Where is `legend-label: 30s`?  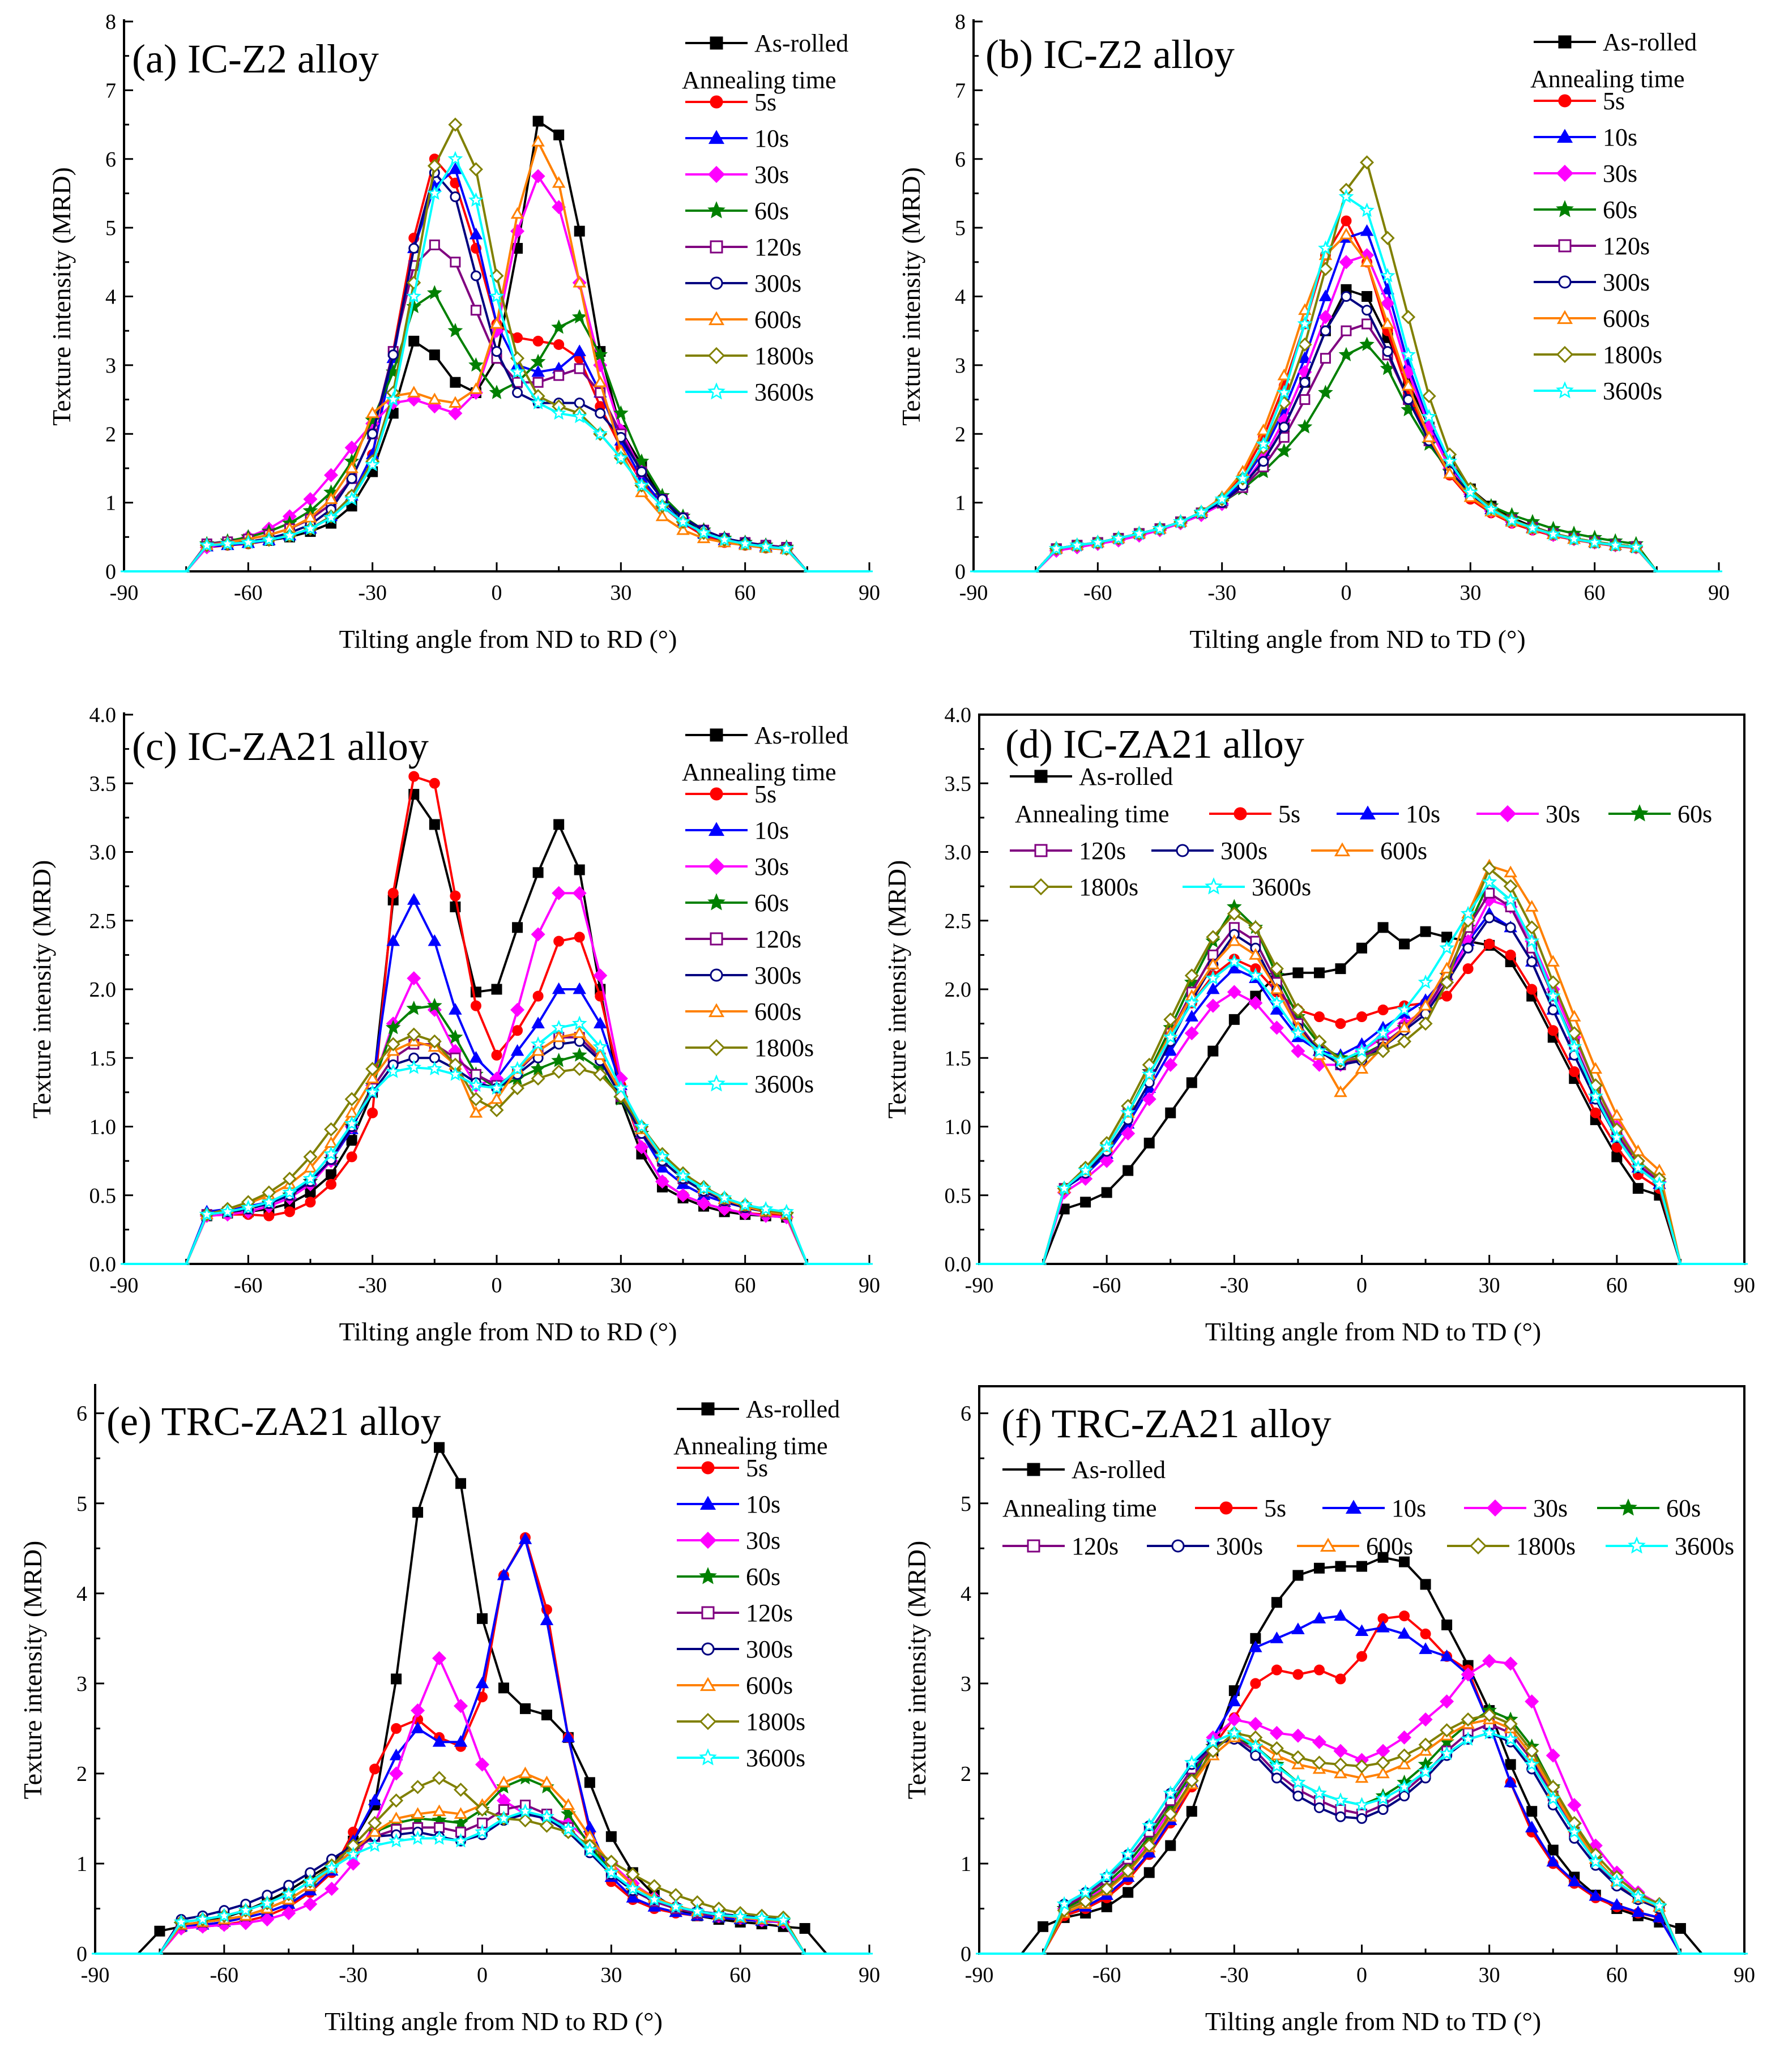 legend-label: 30s is located at coordinates (1620, 173).